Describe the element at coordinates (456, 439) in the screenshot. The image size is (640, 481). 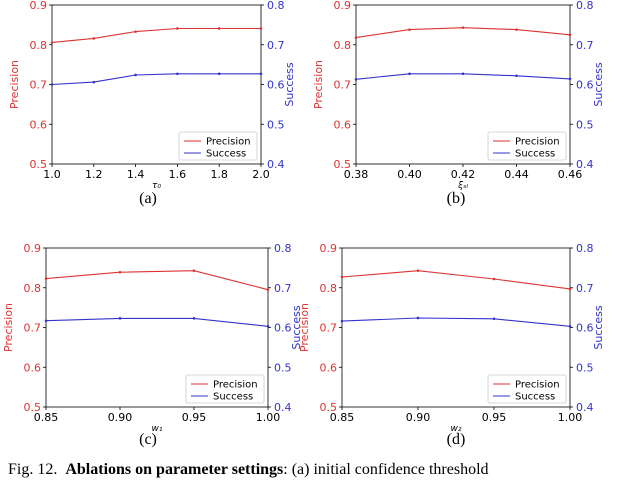
I see `panel-label: (d)` at that location.